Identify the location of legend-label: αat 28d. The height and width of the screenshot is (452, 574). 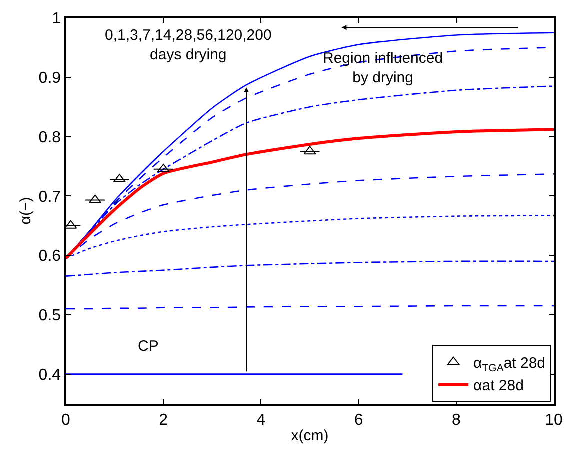
(499, 386).